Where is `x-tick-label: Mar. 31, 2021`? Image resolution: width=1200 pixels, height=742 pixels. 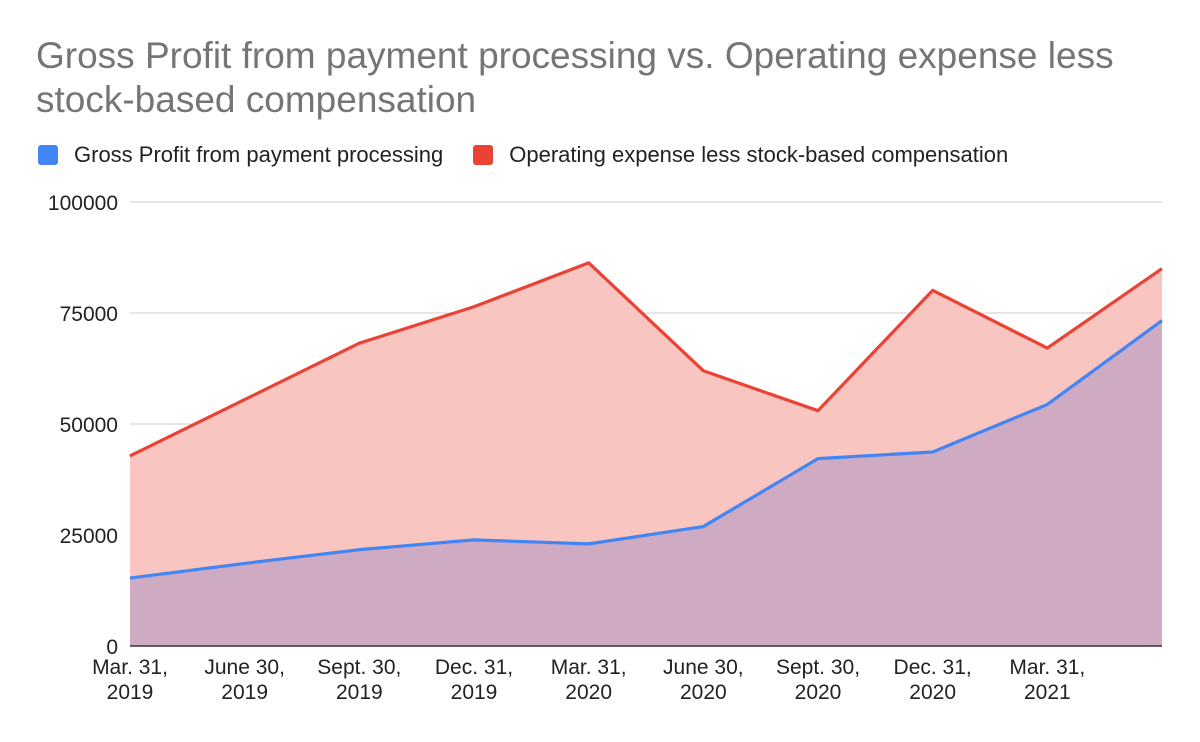
x-tick-label: Mar. 31, 2021 is located at coordinates (1047, 680).